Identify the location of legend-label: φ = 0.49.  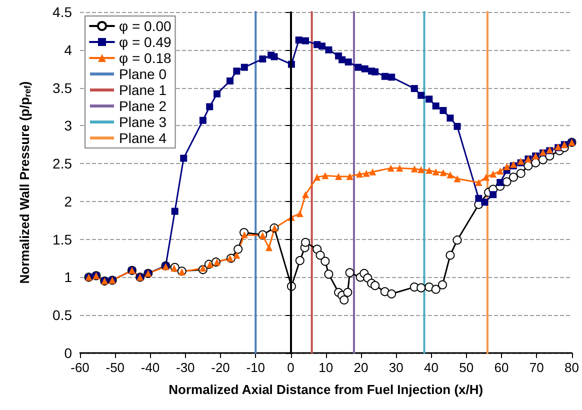
(145, 42).